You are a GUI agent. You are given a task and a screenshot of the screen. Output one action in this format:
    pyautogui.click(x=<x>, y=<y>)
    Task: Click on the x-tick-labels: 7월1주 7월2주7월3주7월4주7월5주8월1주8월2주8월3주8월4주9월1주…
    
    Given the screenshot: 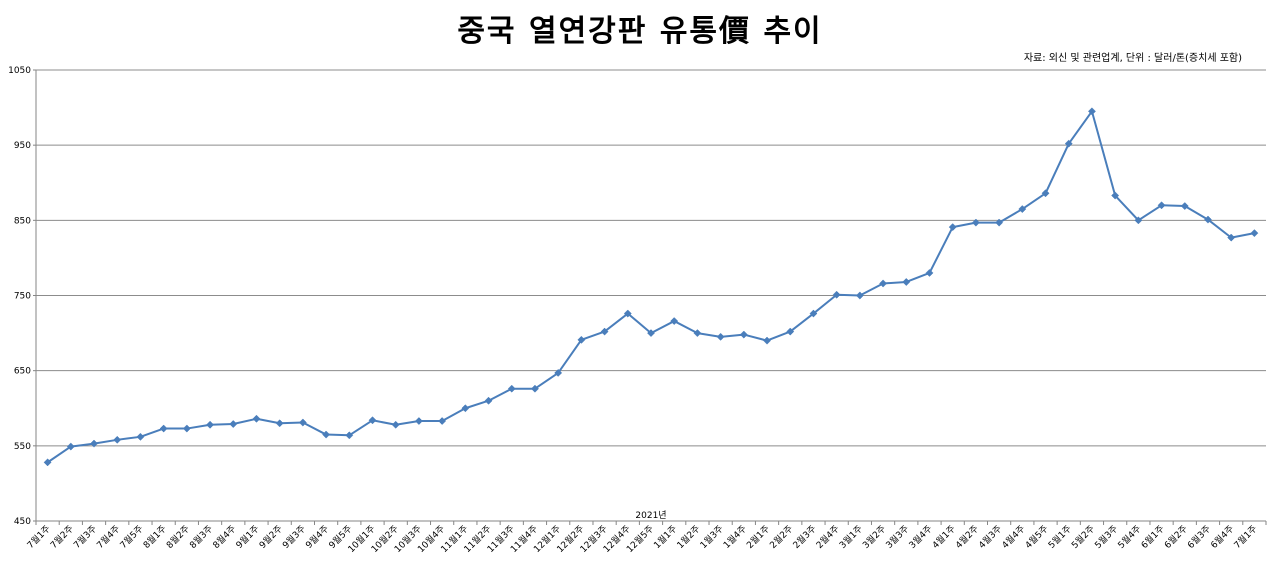 What is the action you would take?
    pyautogui.click(x=641, y=539)
    